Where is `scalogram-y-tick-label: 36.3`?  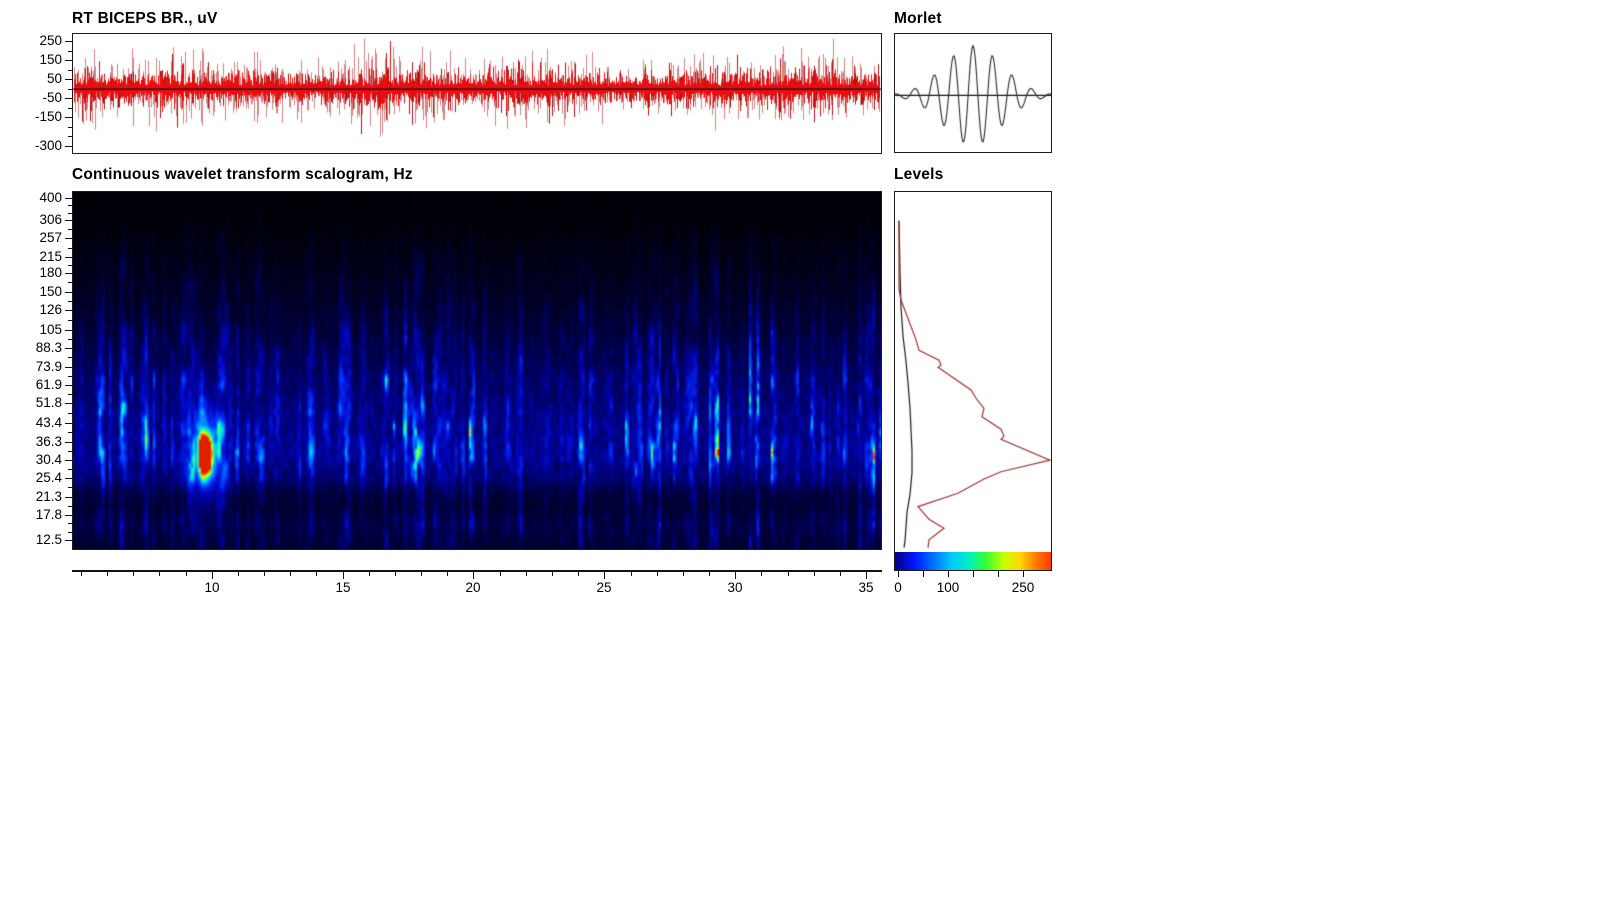
scalogram-y-tick-label: 36.3 is located at coordinates (48, 441).